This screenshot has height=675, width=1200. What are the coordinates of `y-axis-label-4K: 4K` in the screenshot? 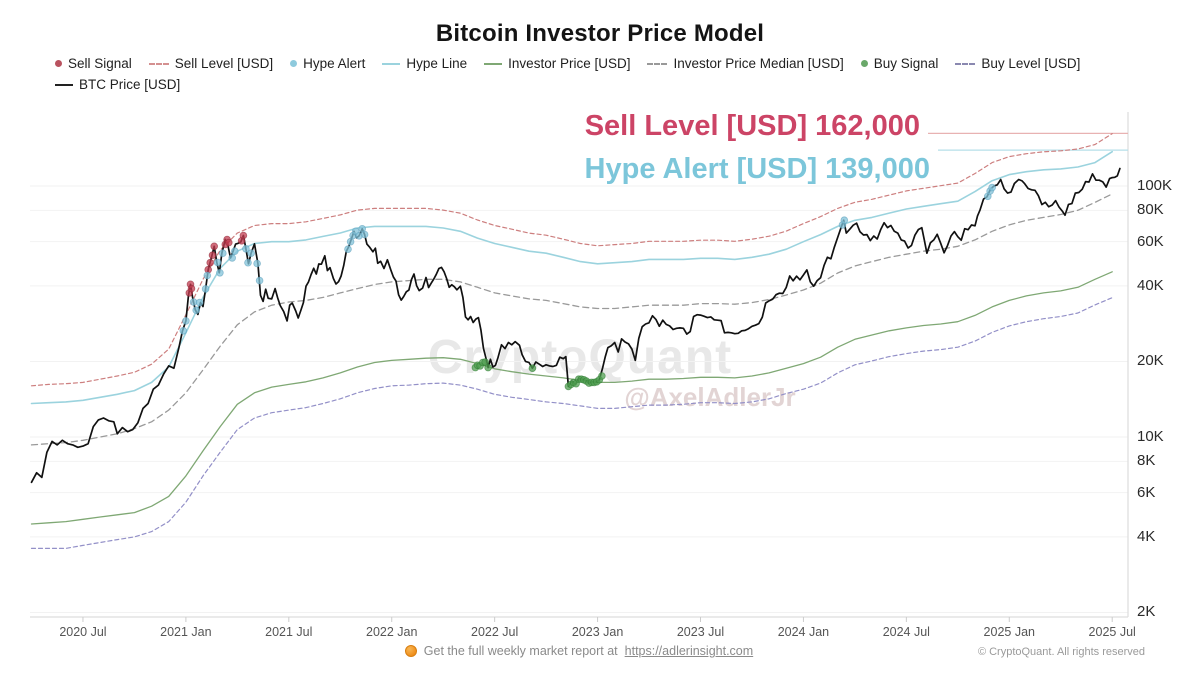 It's located at (1146, 536).